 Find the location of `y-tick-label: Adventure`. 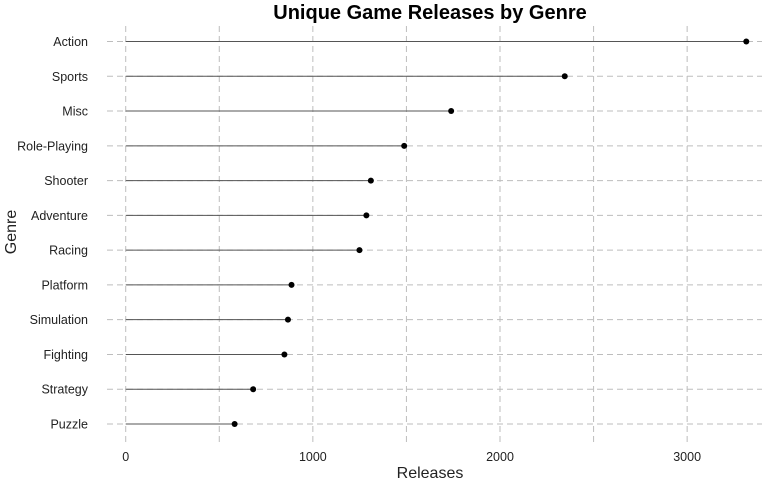

y-tick-label: Adventure is located at coordinates (59, 216).